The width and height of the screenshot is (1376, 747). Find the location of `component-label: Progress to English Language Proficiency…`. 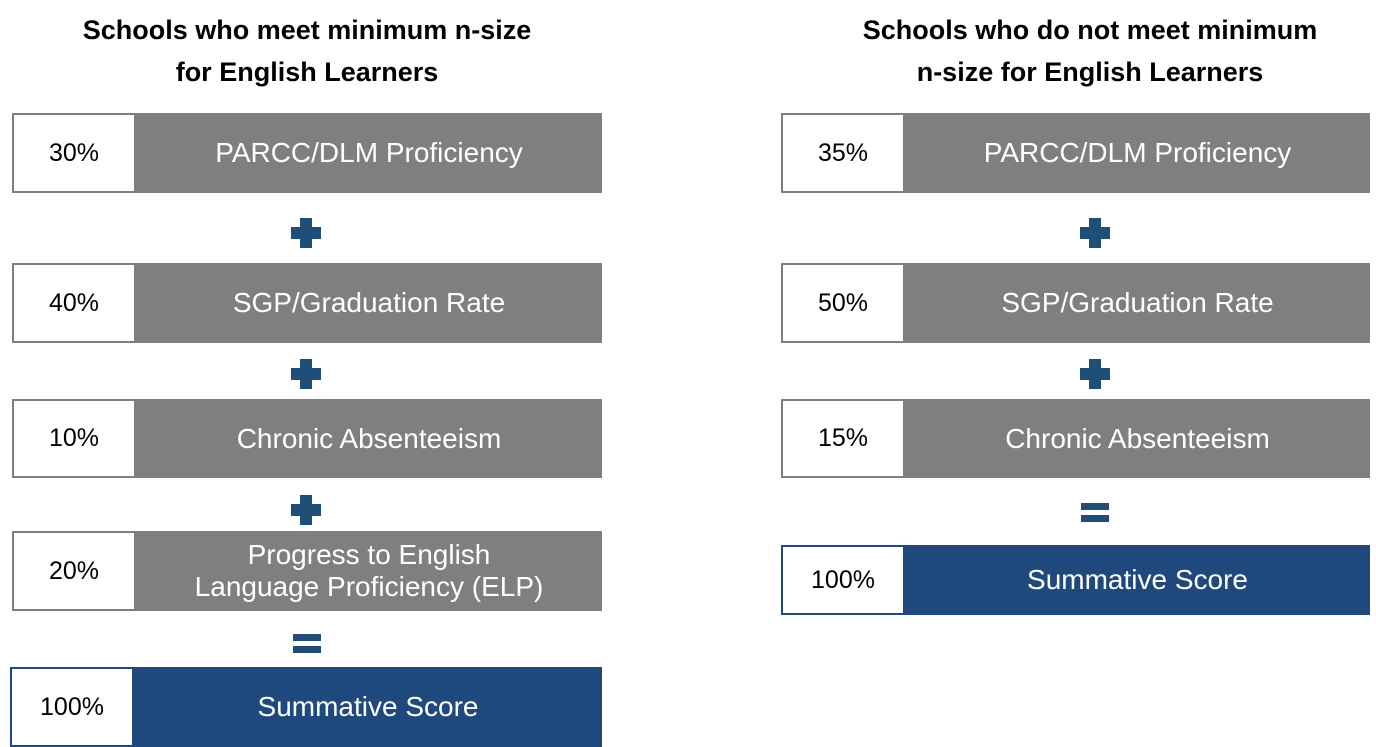

component-label: Progress to English Language Proficiency… is located at coordinates (369, 571).